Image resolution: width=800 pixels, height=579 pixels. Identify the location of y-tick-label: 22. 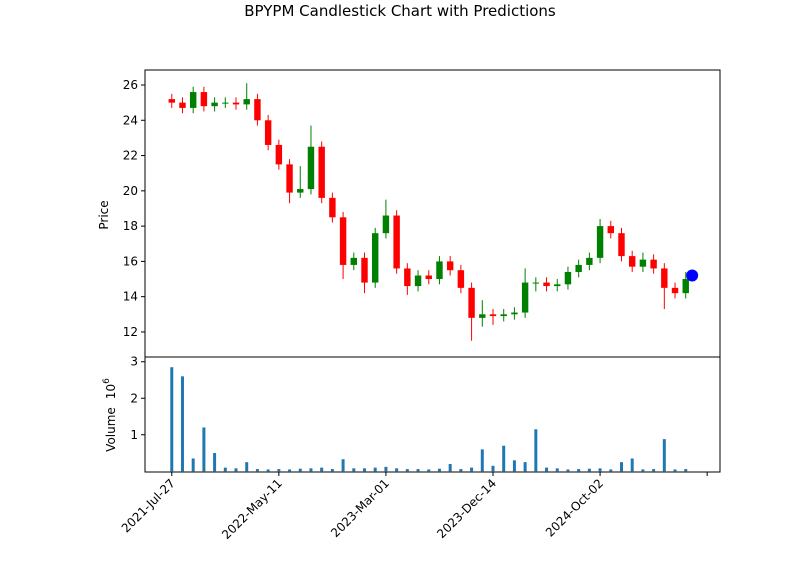
(130, 156).